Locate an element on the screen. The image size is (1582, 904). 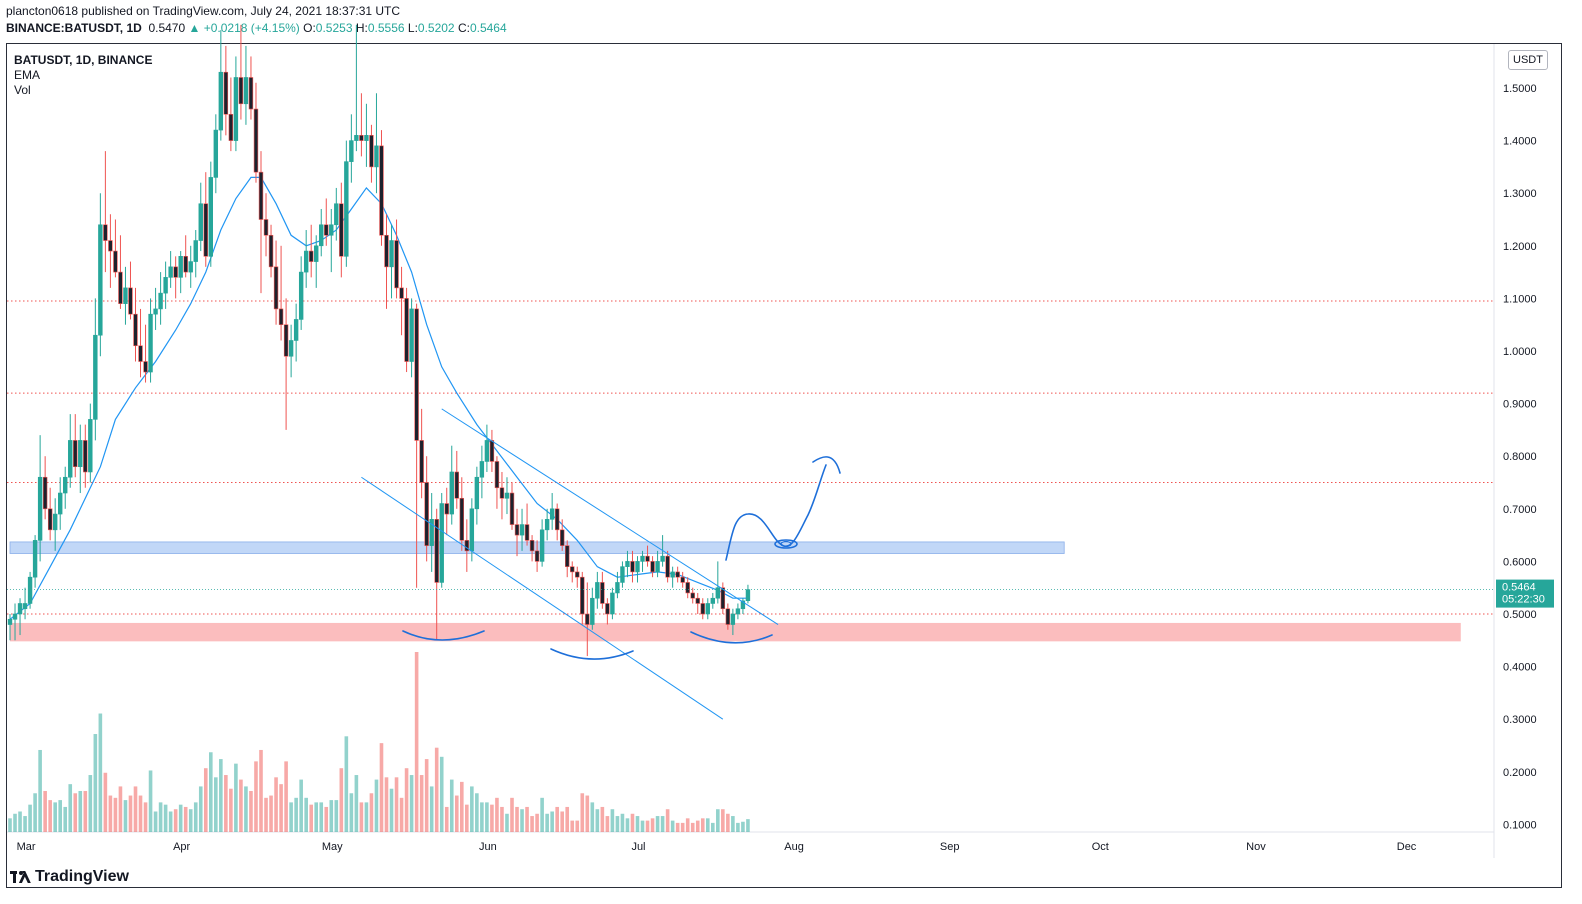
chart-legend: BATUSDT, 1D, BINANCE EMA Vol is located at coordinates (83, 75).